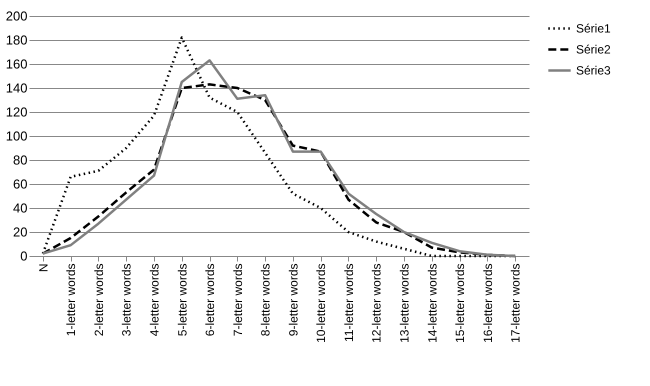 The height and width of the screenshot is (386, 650). Describe the element at coordinates (20, 160) in the screenshot. I see `y-tick-label: 80` at that location.